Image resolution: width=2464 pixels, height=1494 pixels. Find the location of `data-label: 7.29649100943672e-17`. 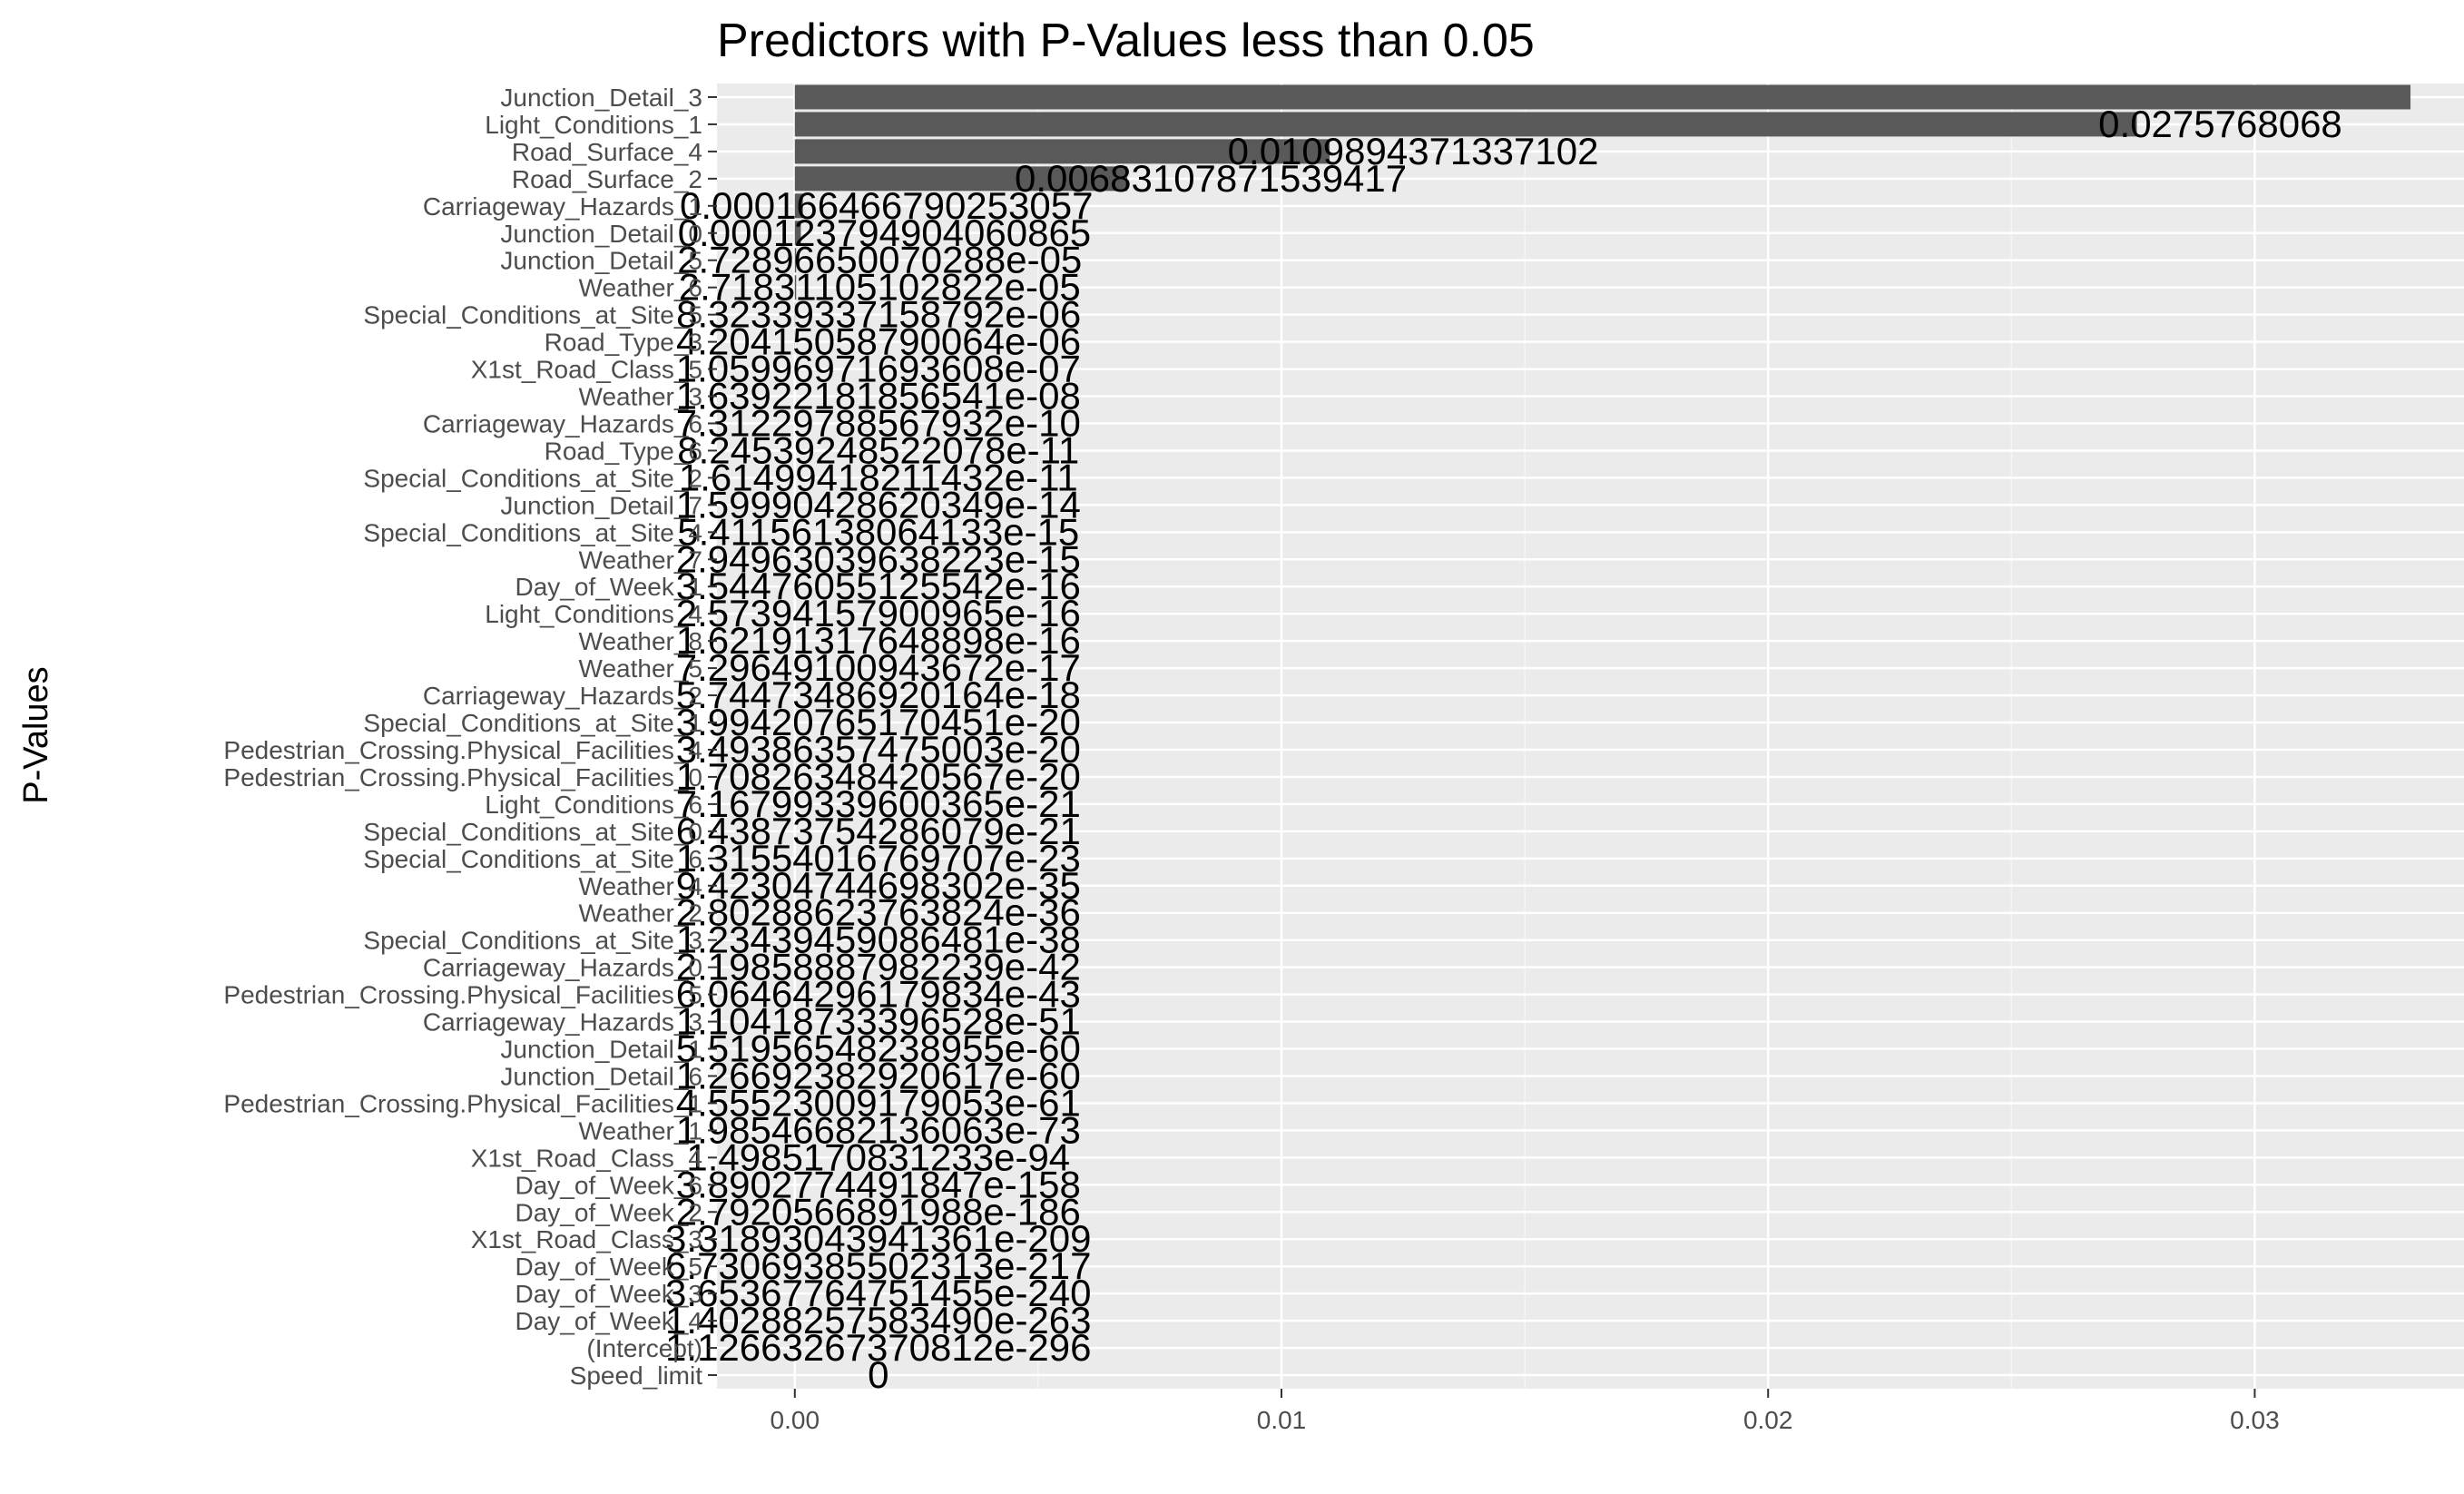

data-label: 7.29649100943672e-17 is located at coordinates (878, 667).